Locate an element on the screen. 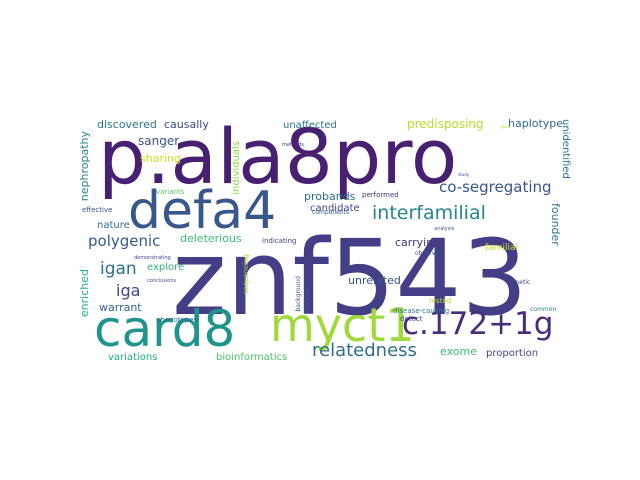 This screenshot has width=640, height=480. cloud-word-polygenic: polygenic is located at coordinates (124, 241).